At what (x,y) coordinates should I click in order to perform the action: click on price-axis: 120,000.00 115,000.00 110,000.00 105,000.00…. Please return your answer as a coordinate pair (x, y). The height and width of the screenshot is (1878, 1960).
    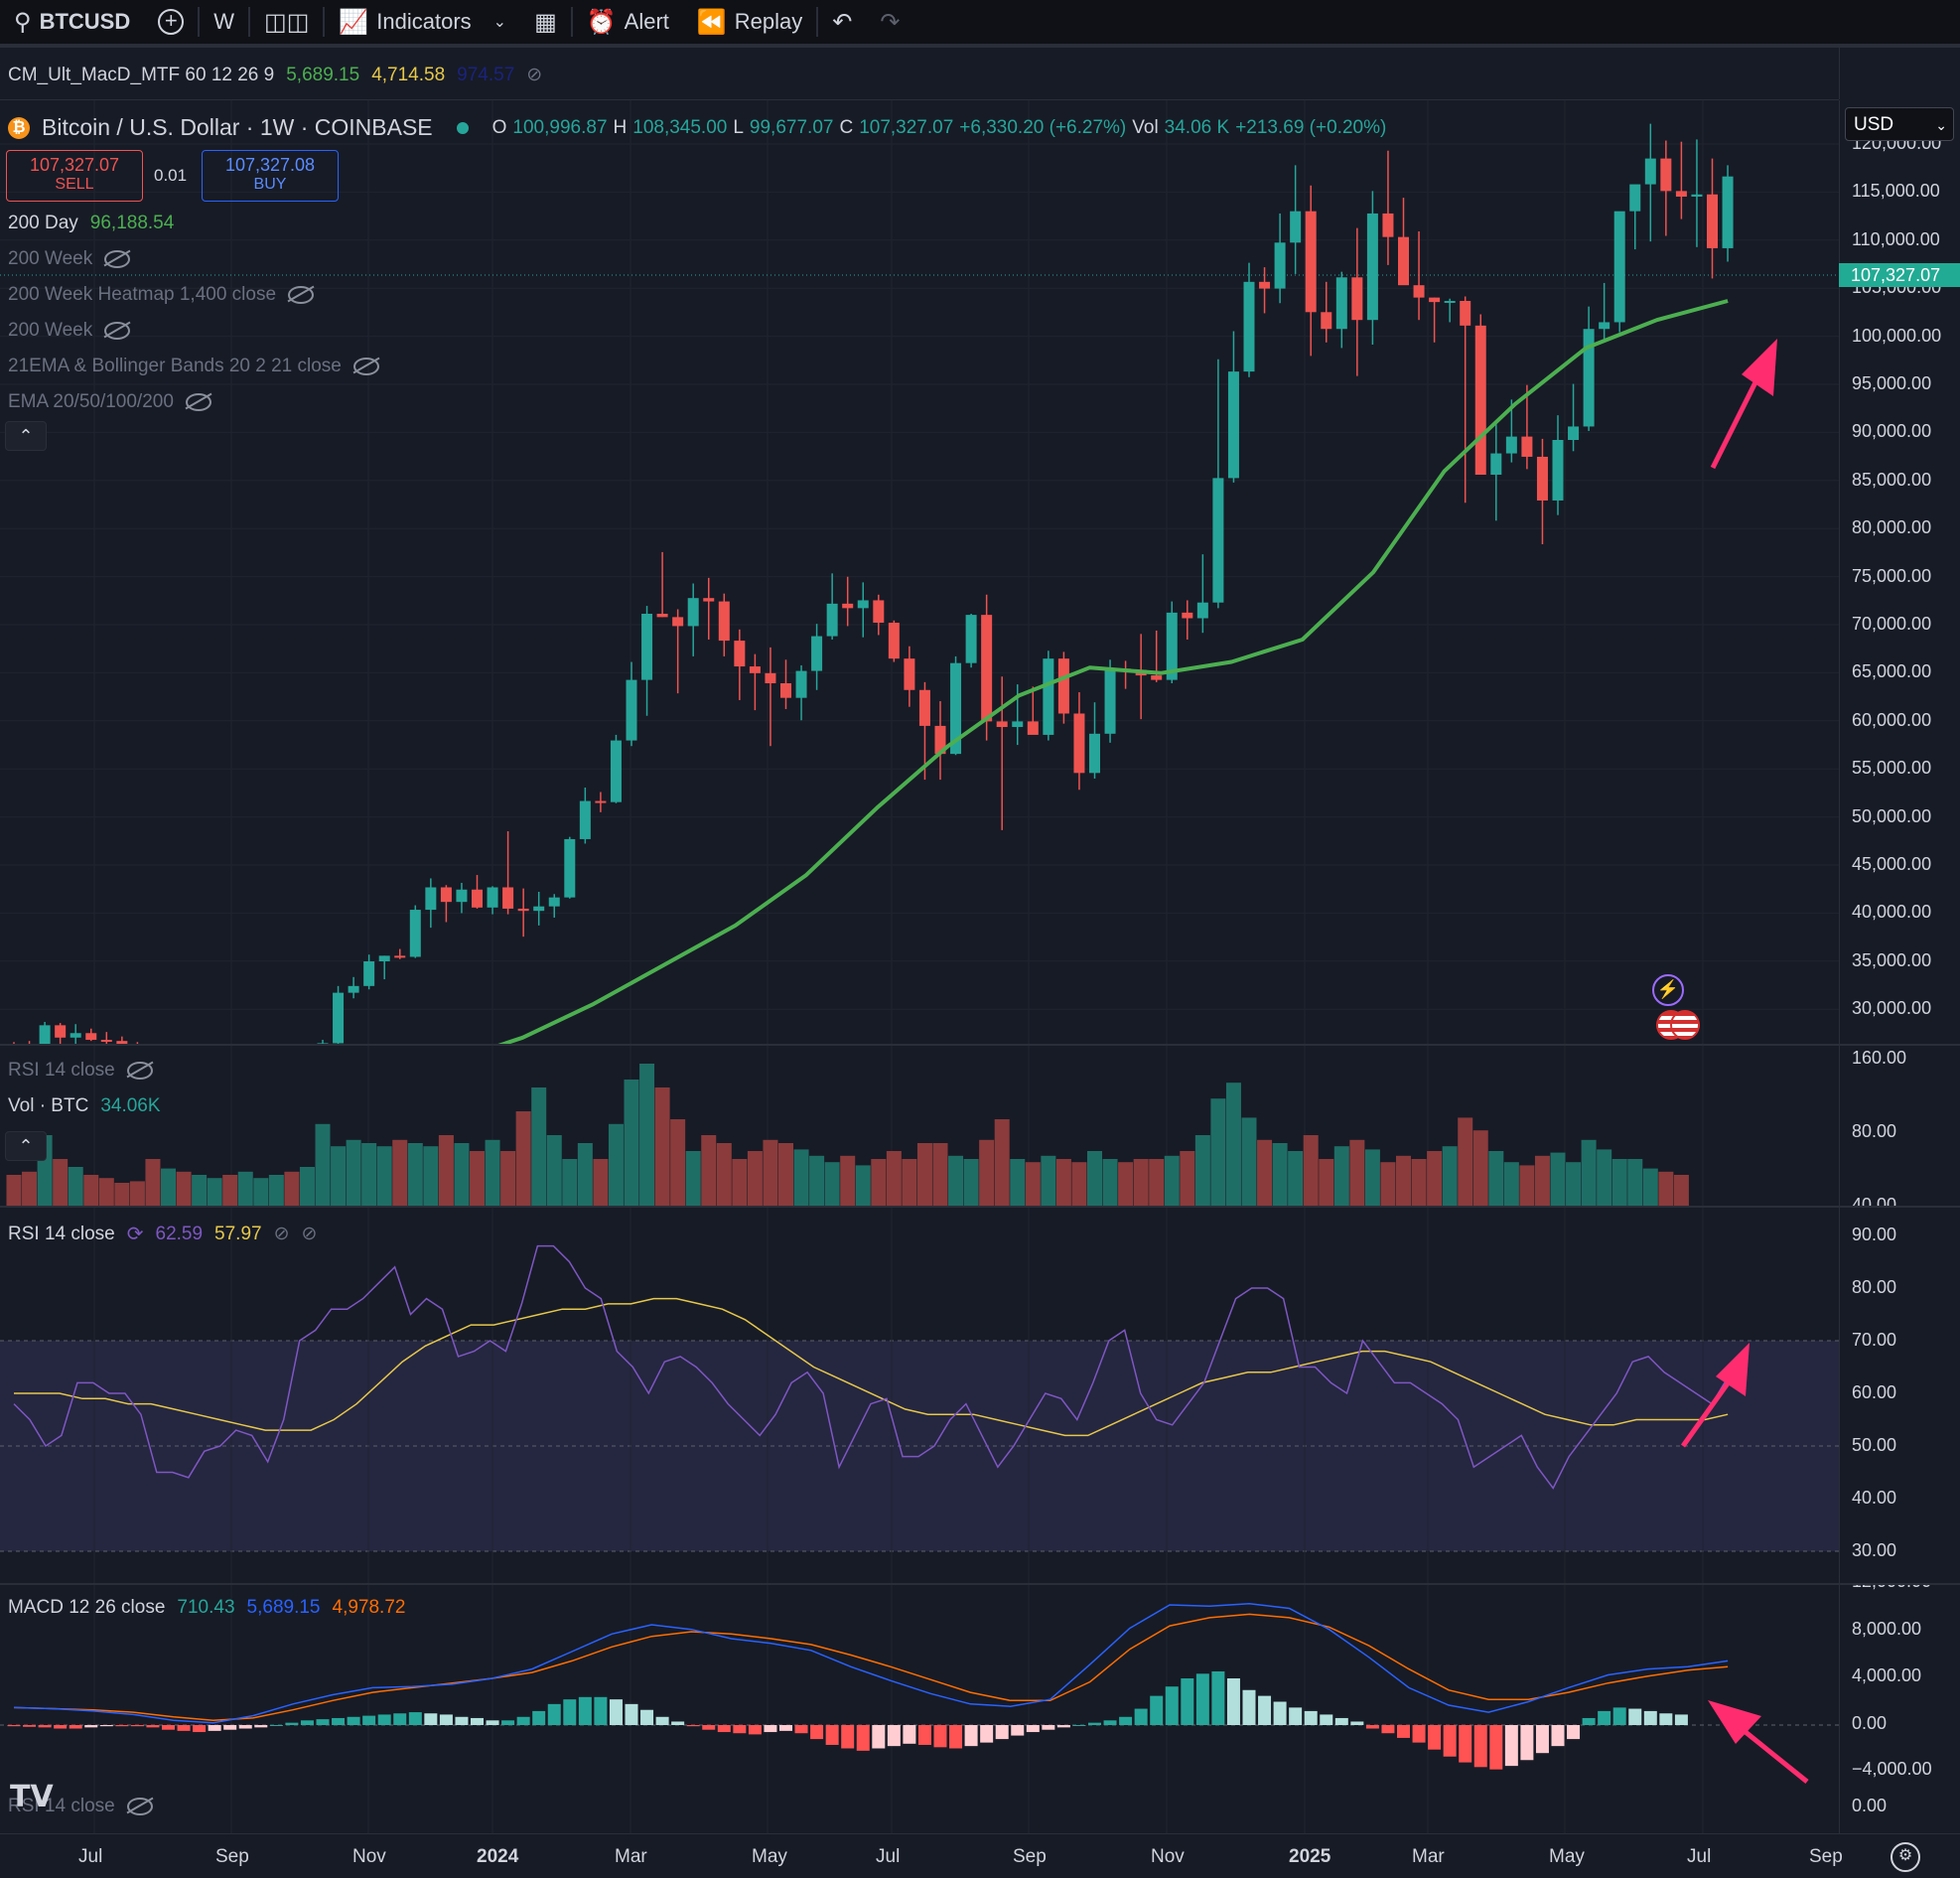
    Looking at the image, I should click on (1899, 572).